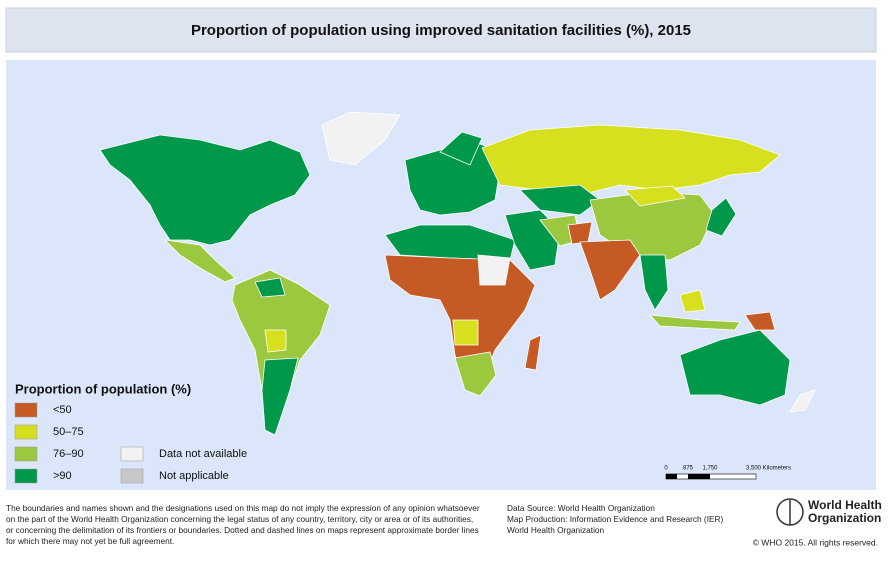 This screenshot has width=888, height=580. What do you see at coordinates (845, 505) in the screenshot?
I see `logo-line: World Health` at bounding box center [845, 505].